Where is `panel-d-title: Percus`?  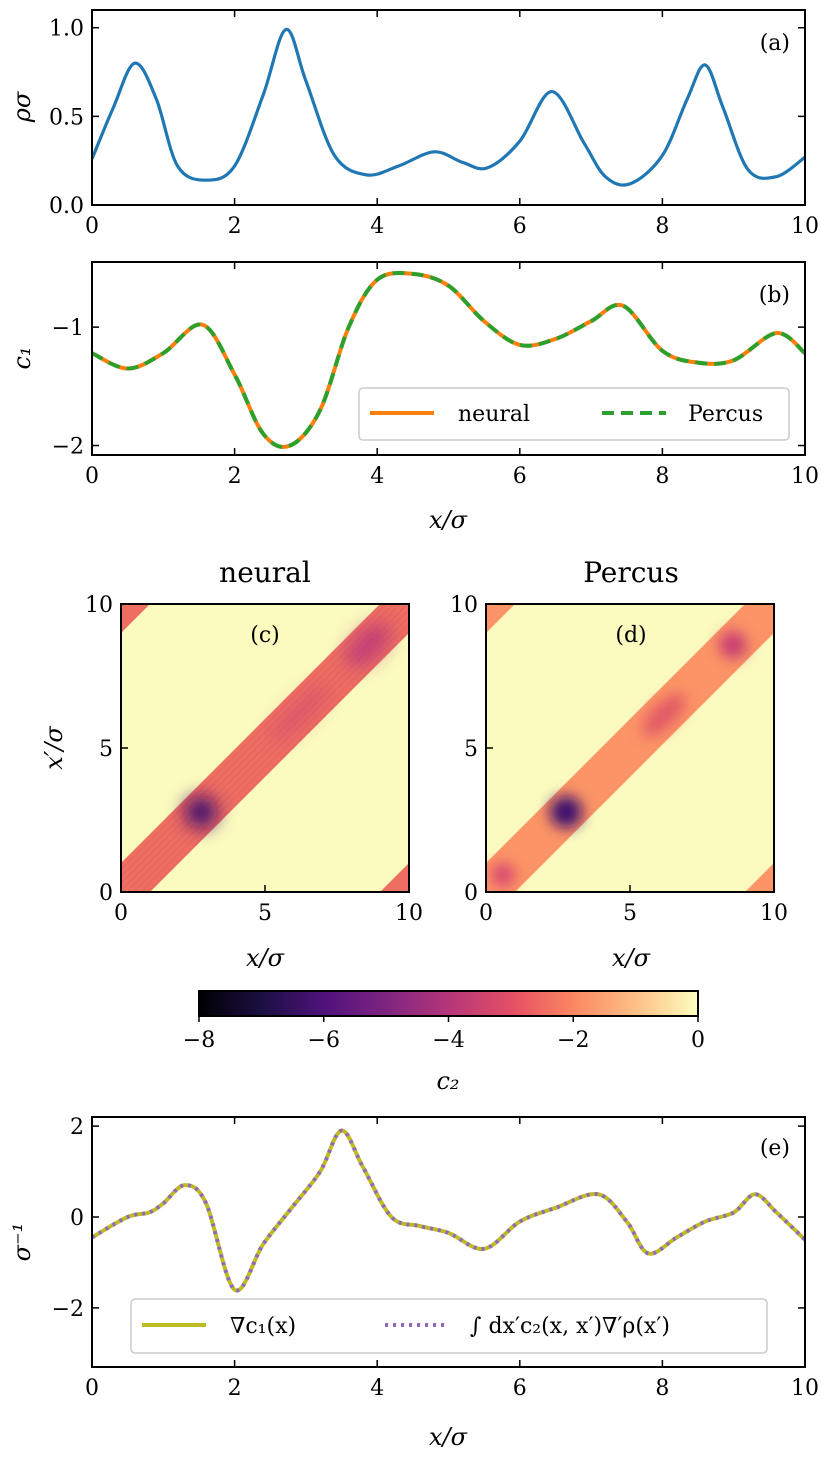
panel-d-title: Percus is located at coordinates (631, 572).